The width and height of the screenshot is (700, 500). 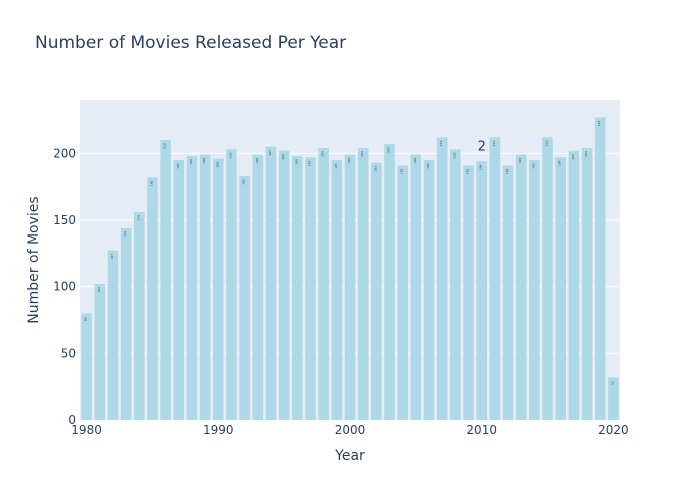 I want to click on bar-2002, so click(x=376, y=291).